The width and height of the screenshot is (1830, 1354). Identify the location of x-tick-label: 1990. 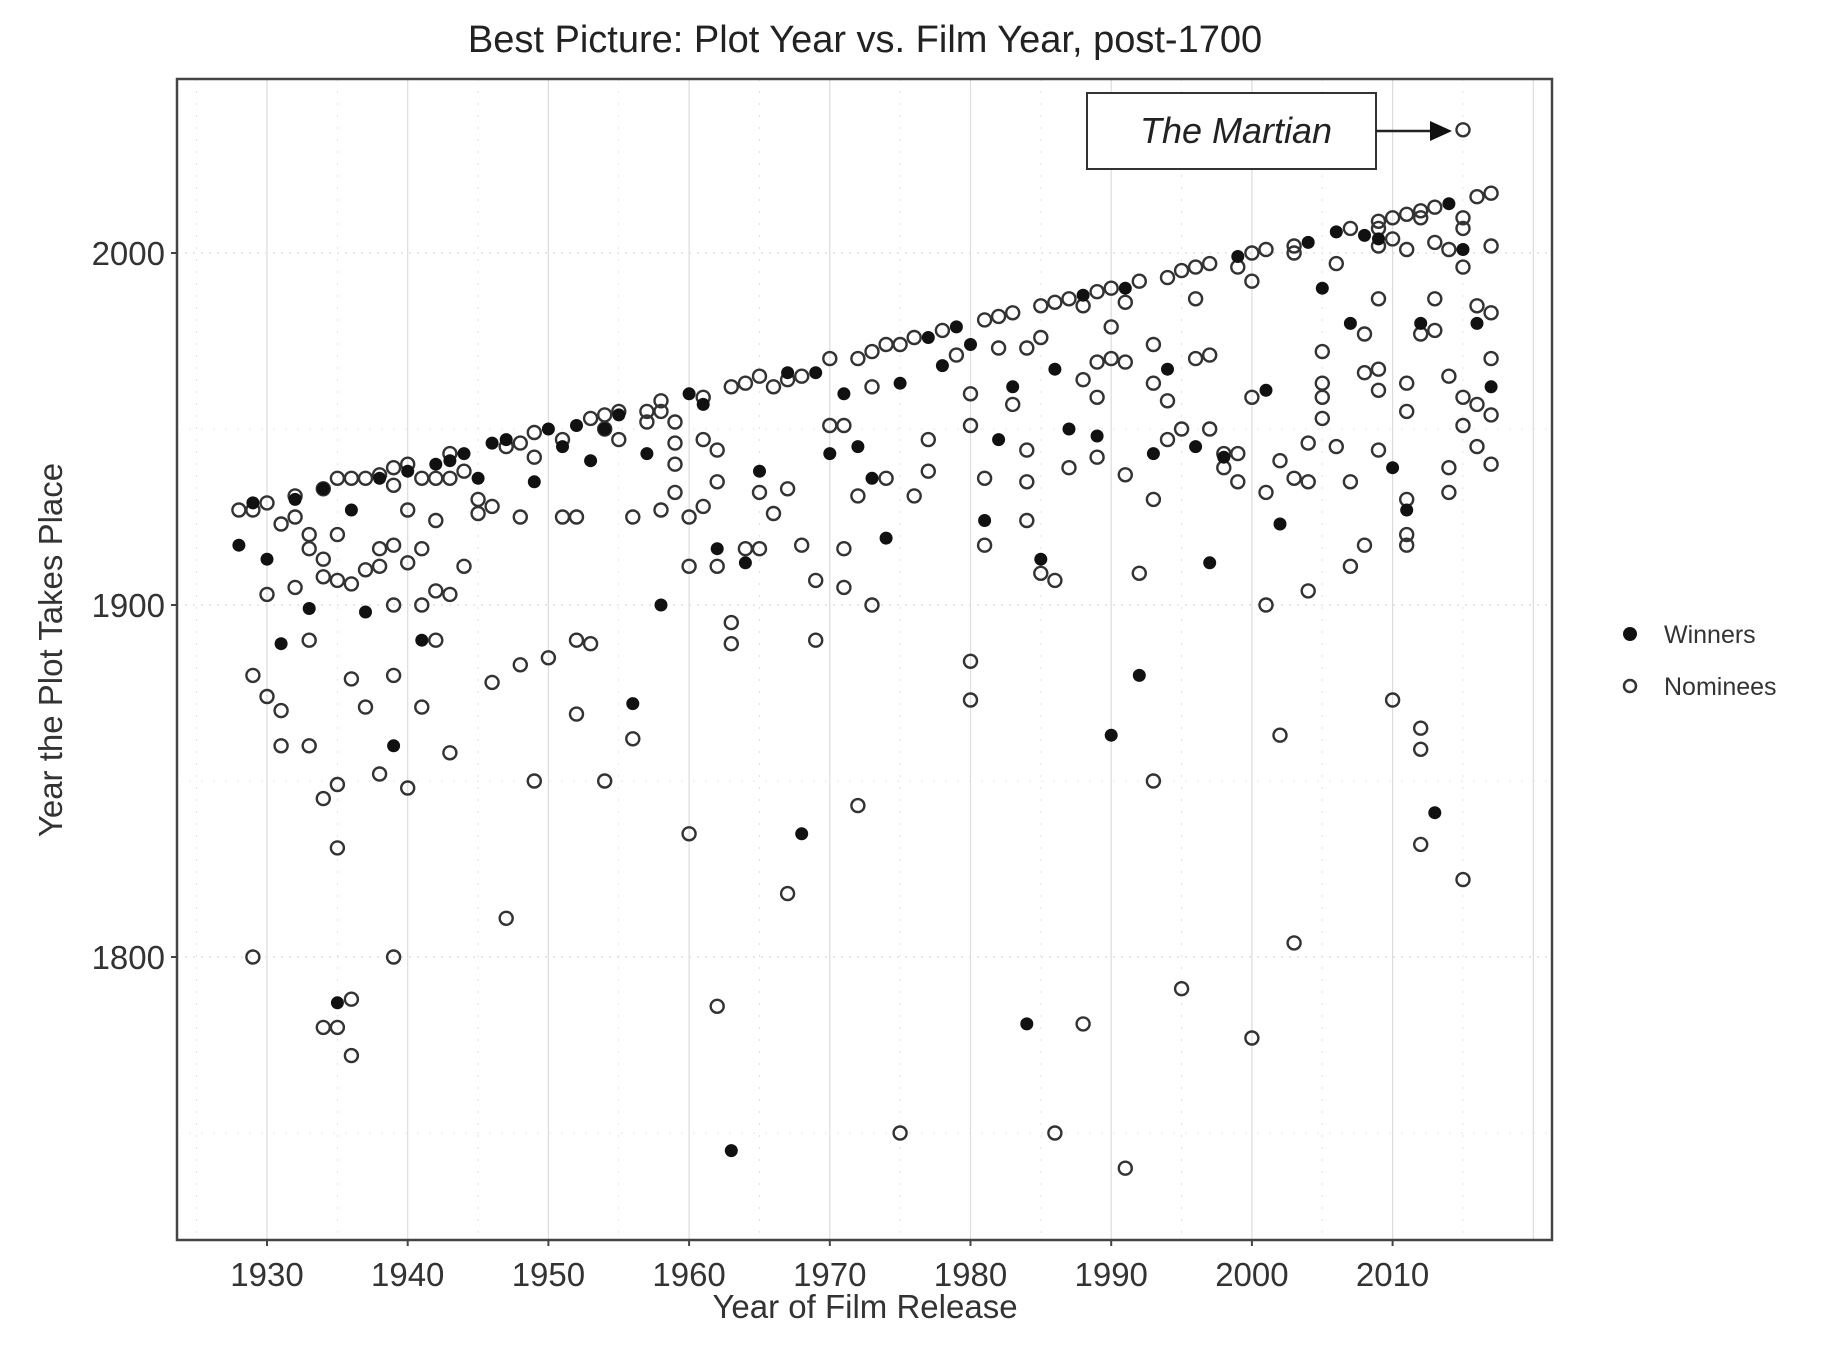
(1110, 1274).